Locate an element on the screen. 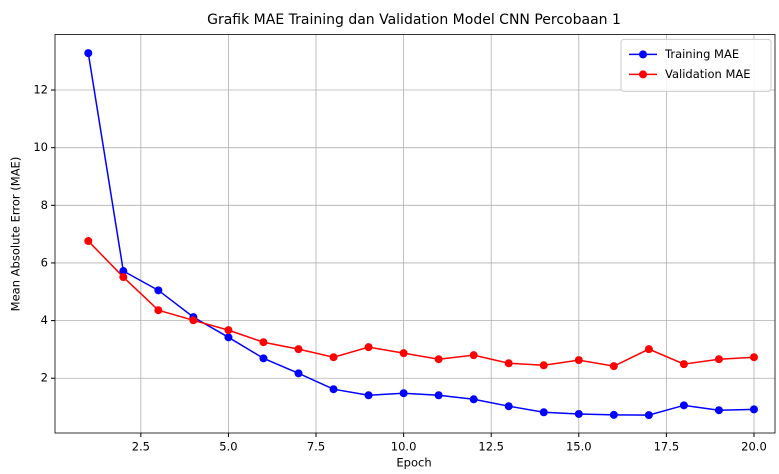 The image size is (779, 474). x-tick-label: 15.0 is located at coordinates (579, 447).